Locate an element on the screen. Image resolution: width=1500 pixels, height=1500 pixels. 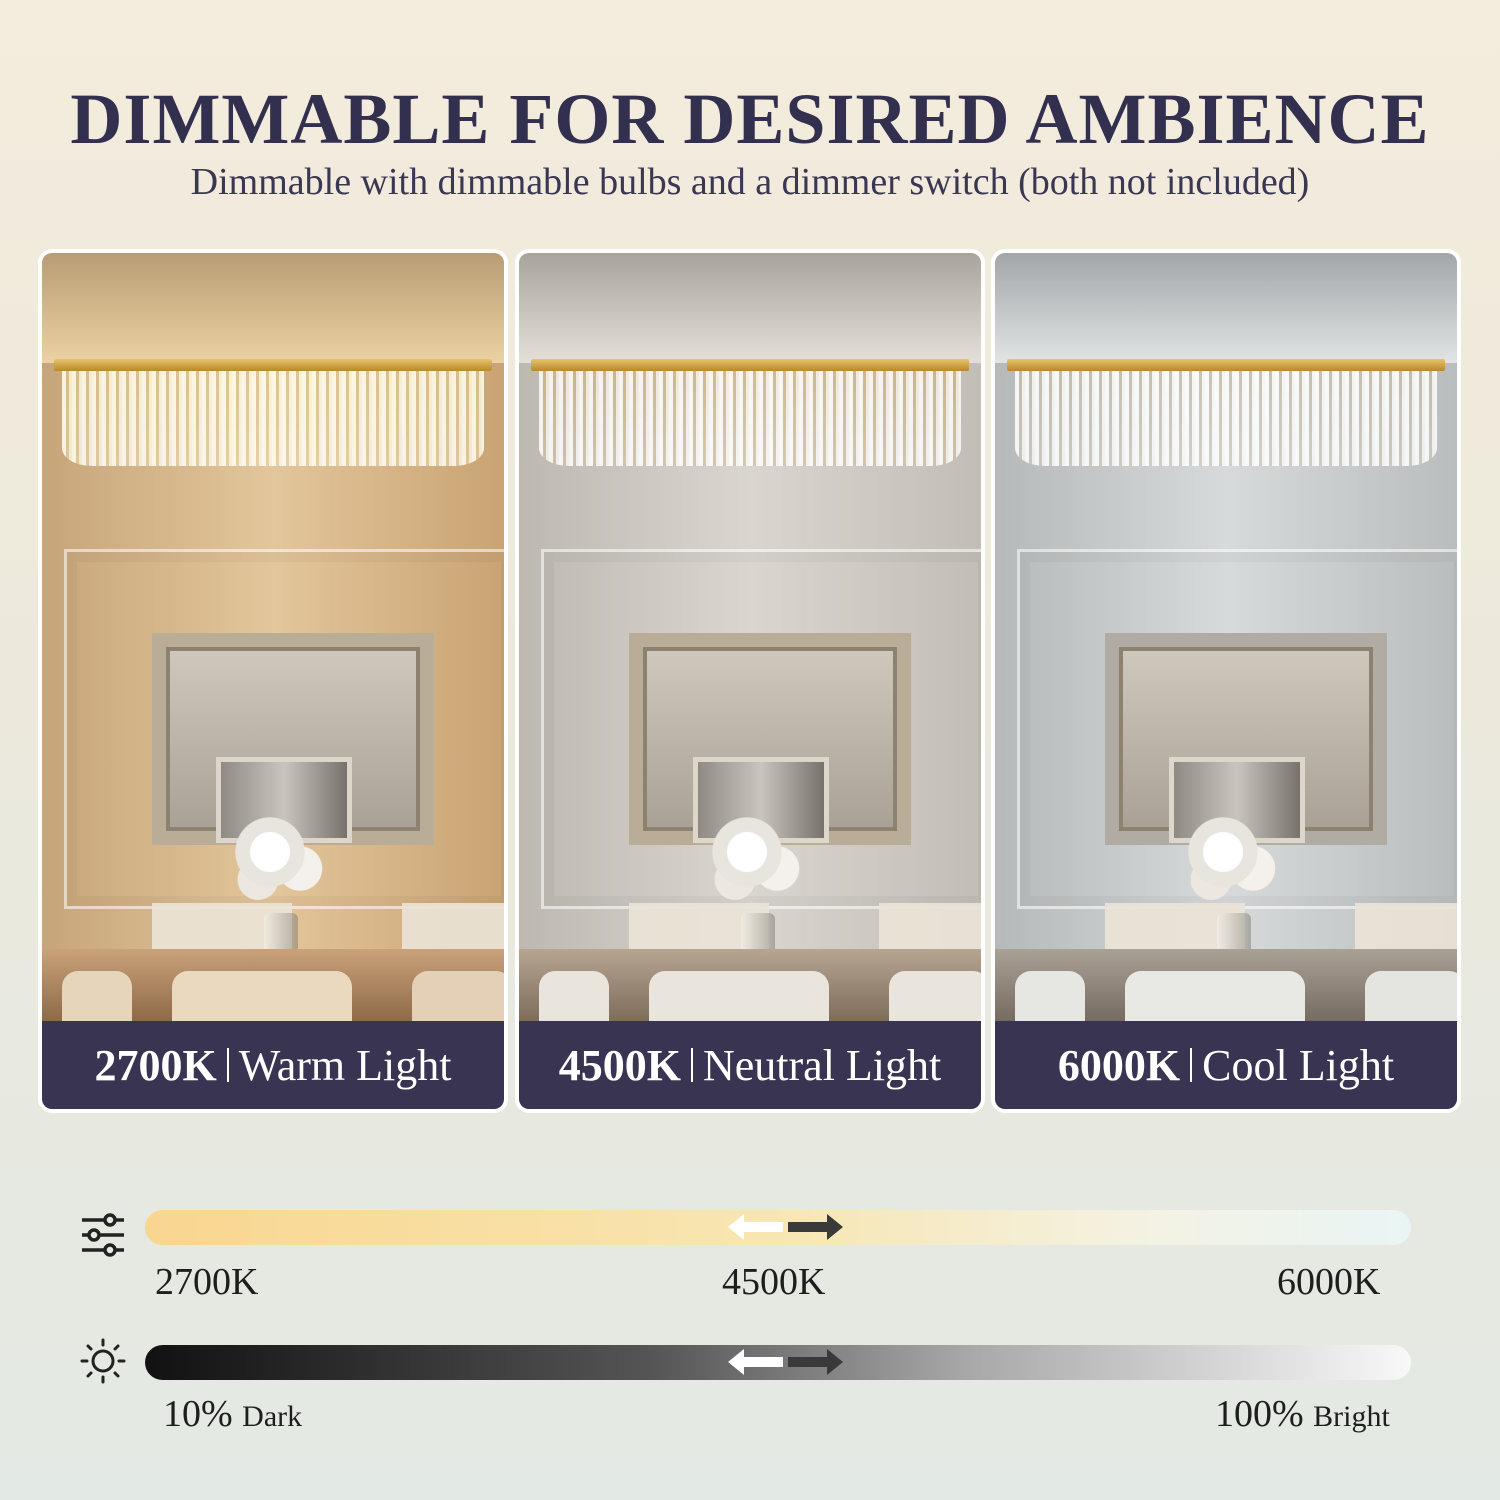
sliders-icon is located at coordinates (103, 1235).